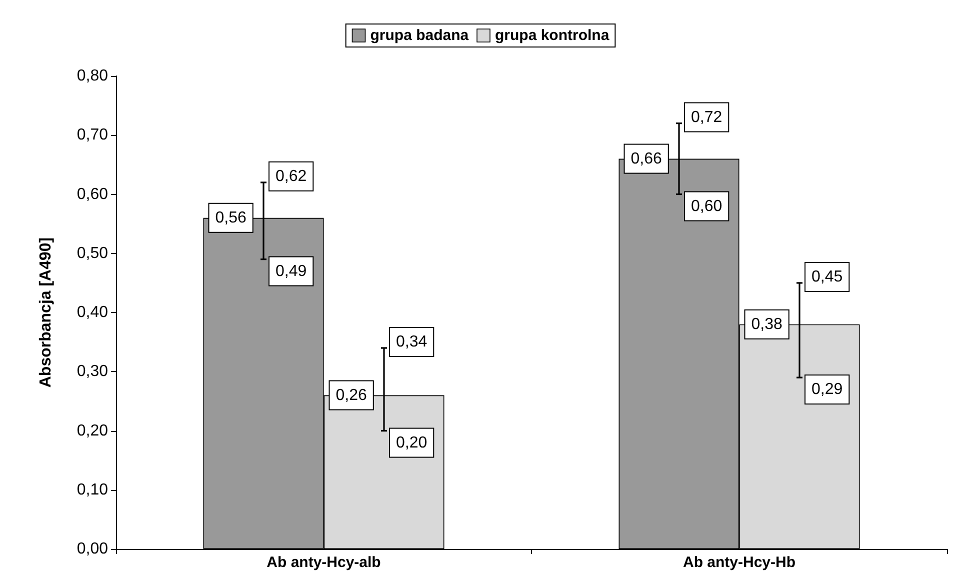  What do you see at coordinates (291, 271) in the screenshot?
I see `annotation: 0,49` at bounding box center [291, 271].